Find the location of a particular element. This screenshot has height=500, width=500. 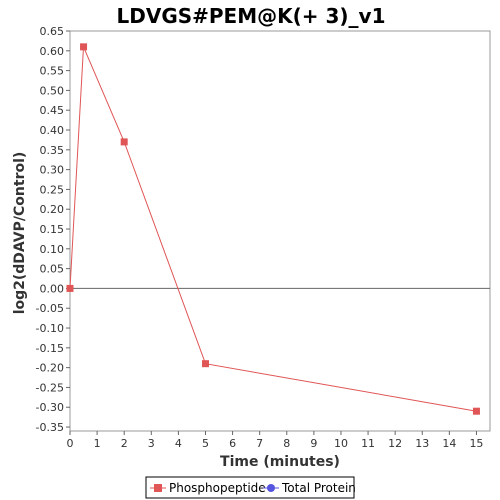

y-tick-label: 0.50 is located at coordinates (52, 90).